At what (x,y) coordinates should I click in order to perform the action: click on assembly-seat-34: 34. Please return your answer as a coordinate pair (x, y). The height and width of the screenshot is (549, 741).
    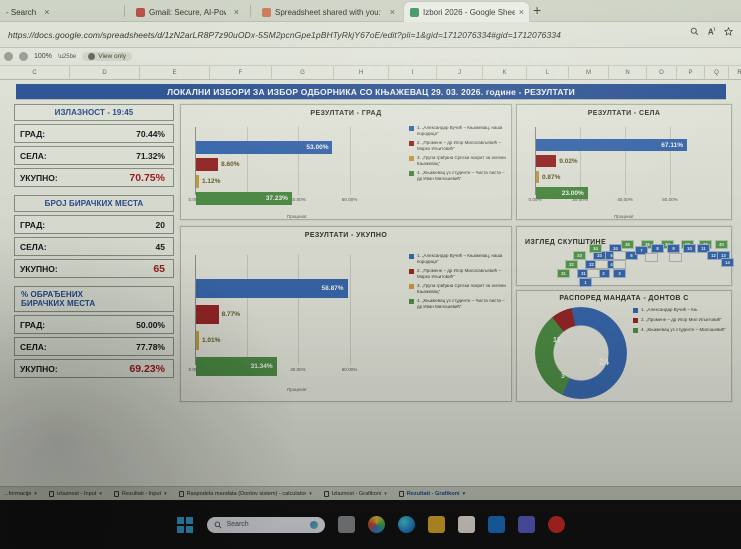
    Looking at the image, I should click on (595, 248).